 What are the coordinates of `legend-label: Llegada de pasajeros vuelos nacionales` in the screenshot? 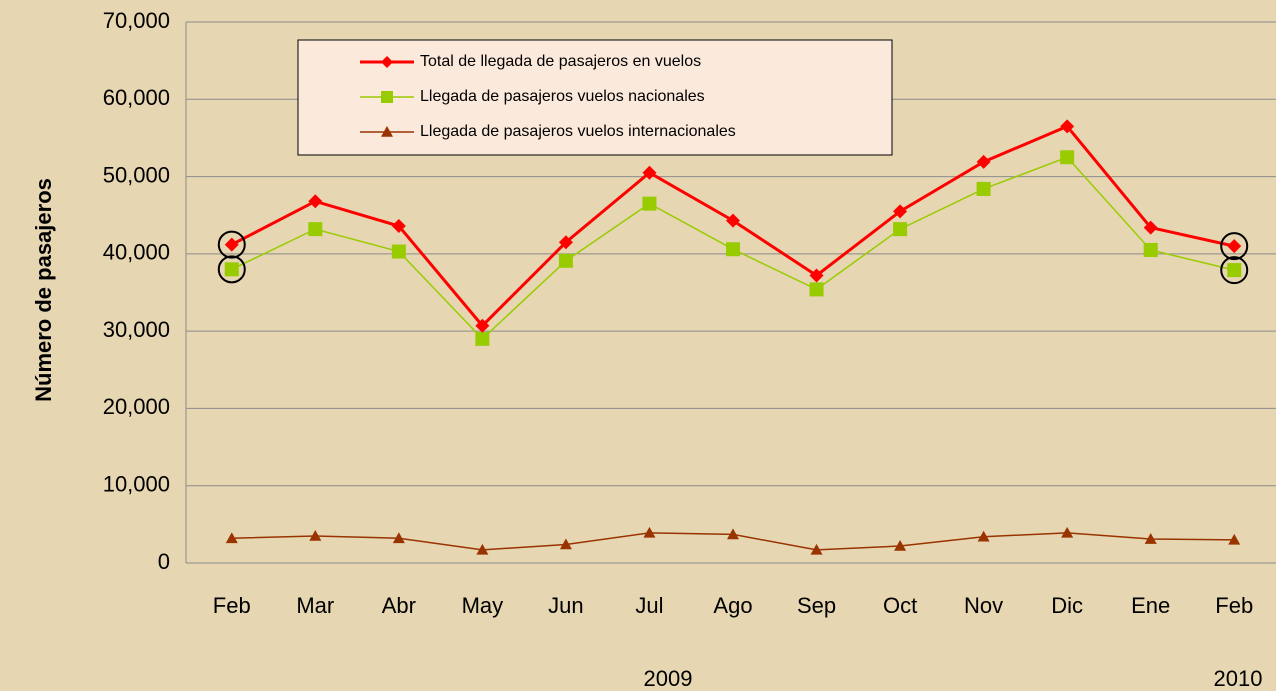 It's located at (562, 96).